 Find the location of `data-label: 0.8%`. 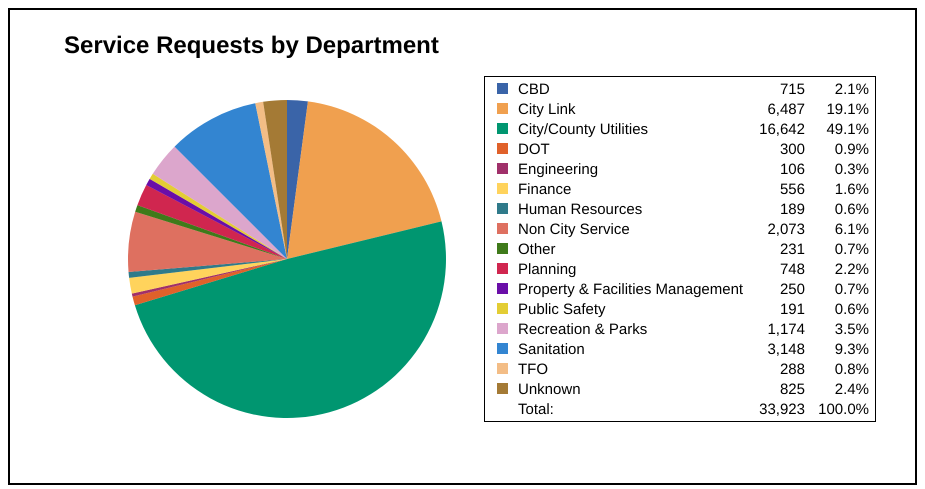

data-label: 0.8% is located at coordinates (851, 369).